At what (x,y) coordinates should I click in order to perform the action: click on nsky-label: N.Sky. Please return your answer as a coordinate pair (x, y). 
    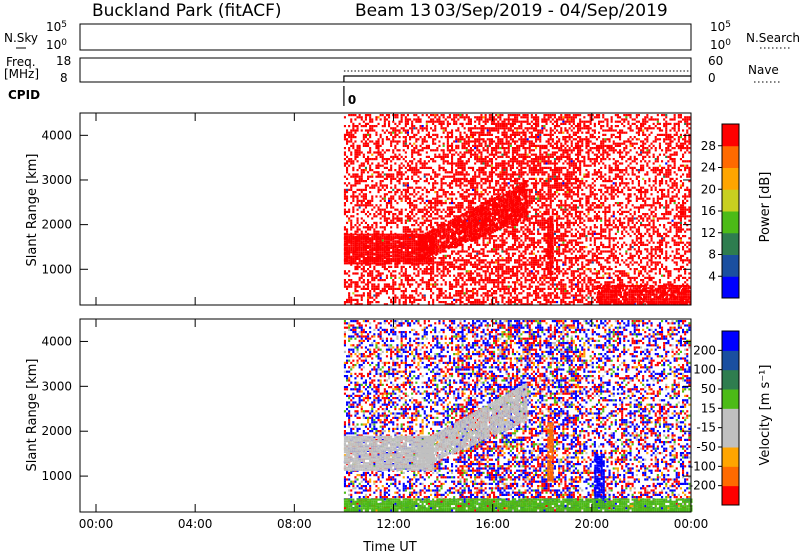
    Looking at the image, I should click on (21, 38).